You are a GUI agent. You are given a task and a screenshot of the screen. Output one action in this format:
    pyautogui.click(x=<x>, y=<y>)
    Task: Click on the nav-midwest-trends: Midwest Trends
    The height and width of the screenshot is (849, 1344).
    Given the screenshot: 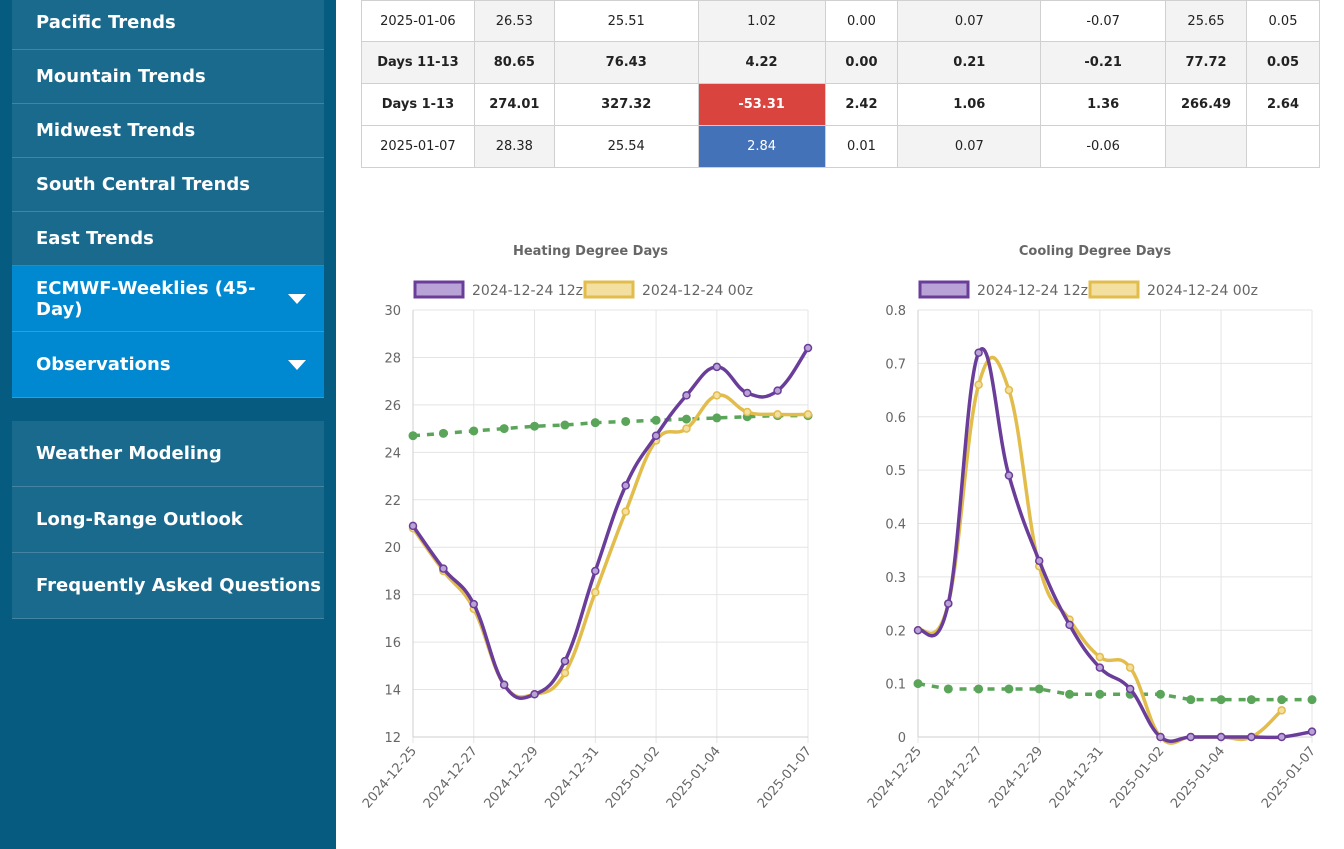 What is the action you would take?
    pyautogui.click(x=168, y=131)
    